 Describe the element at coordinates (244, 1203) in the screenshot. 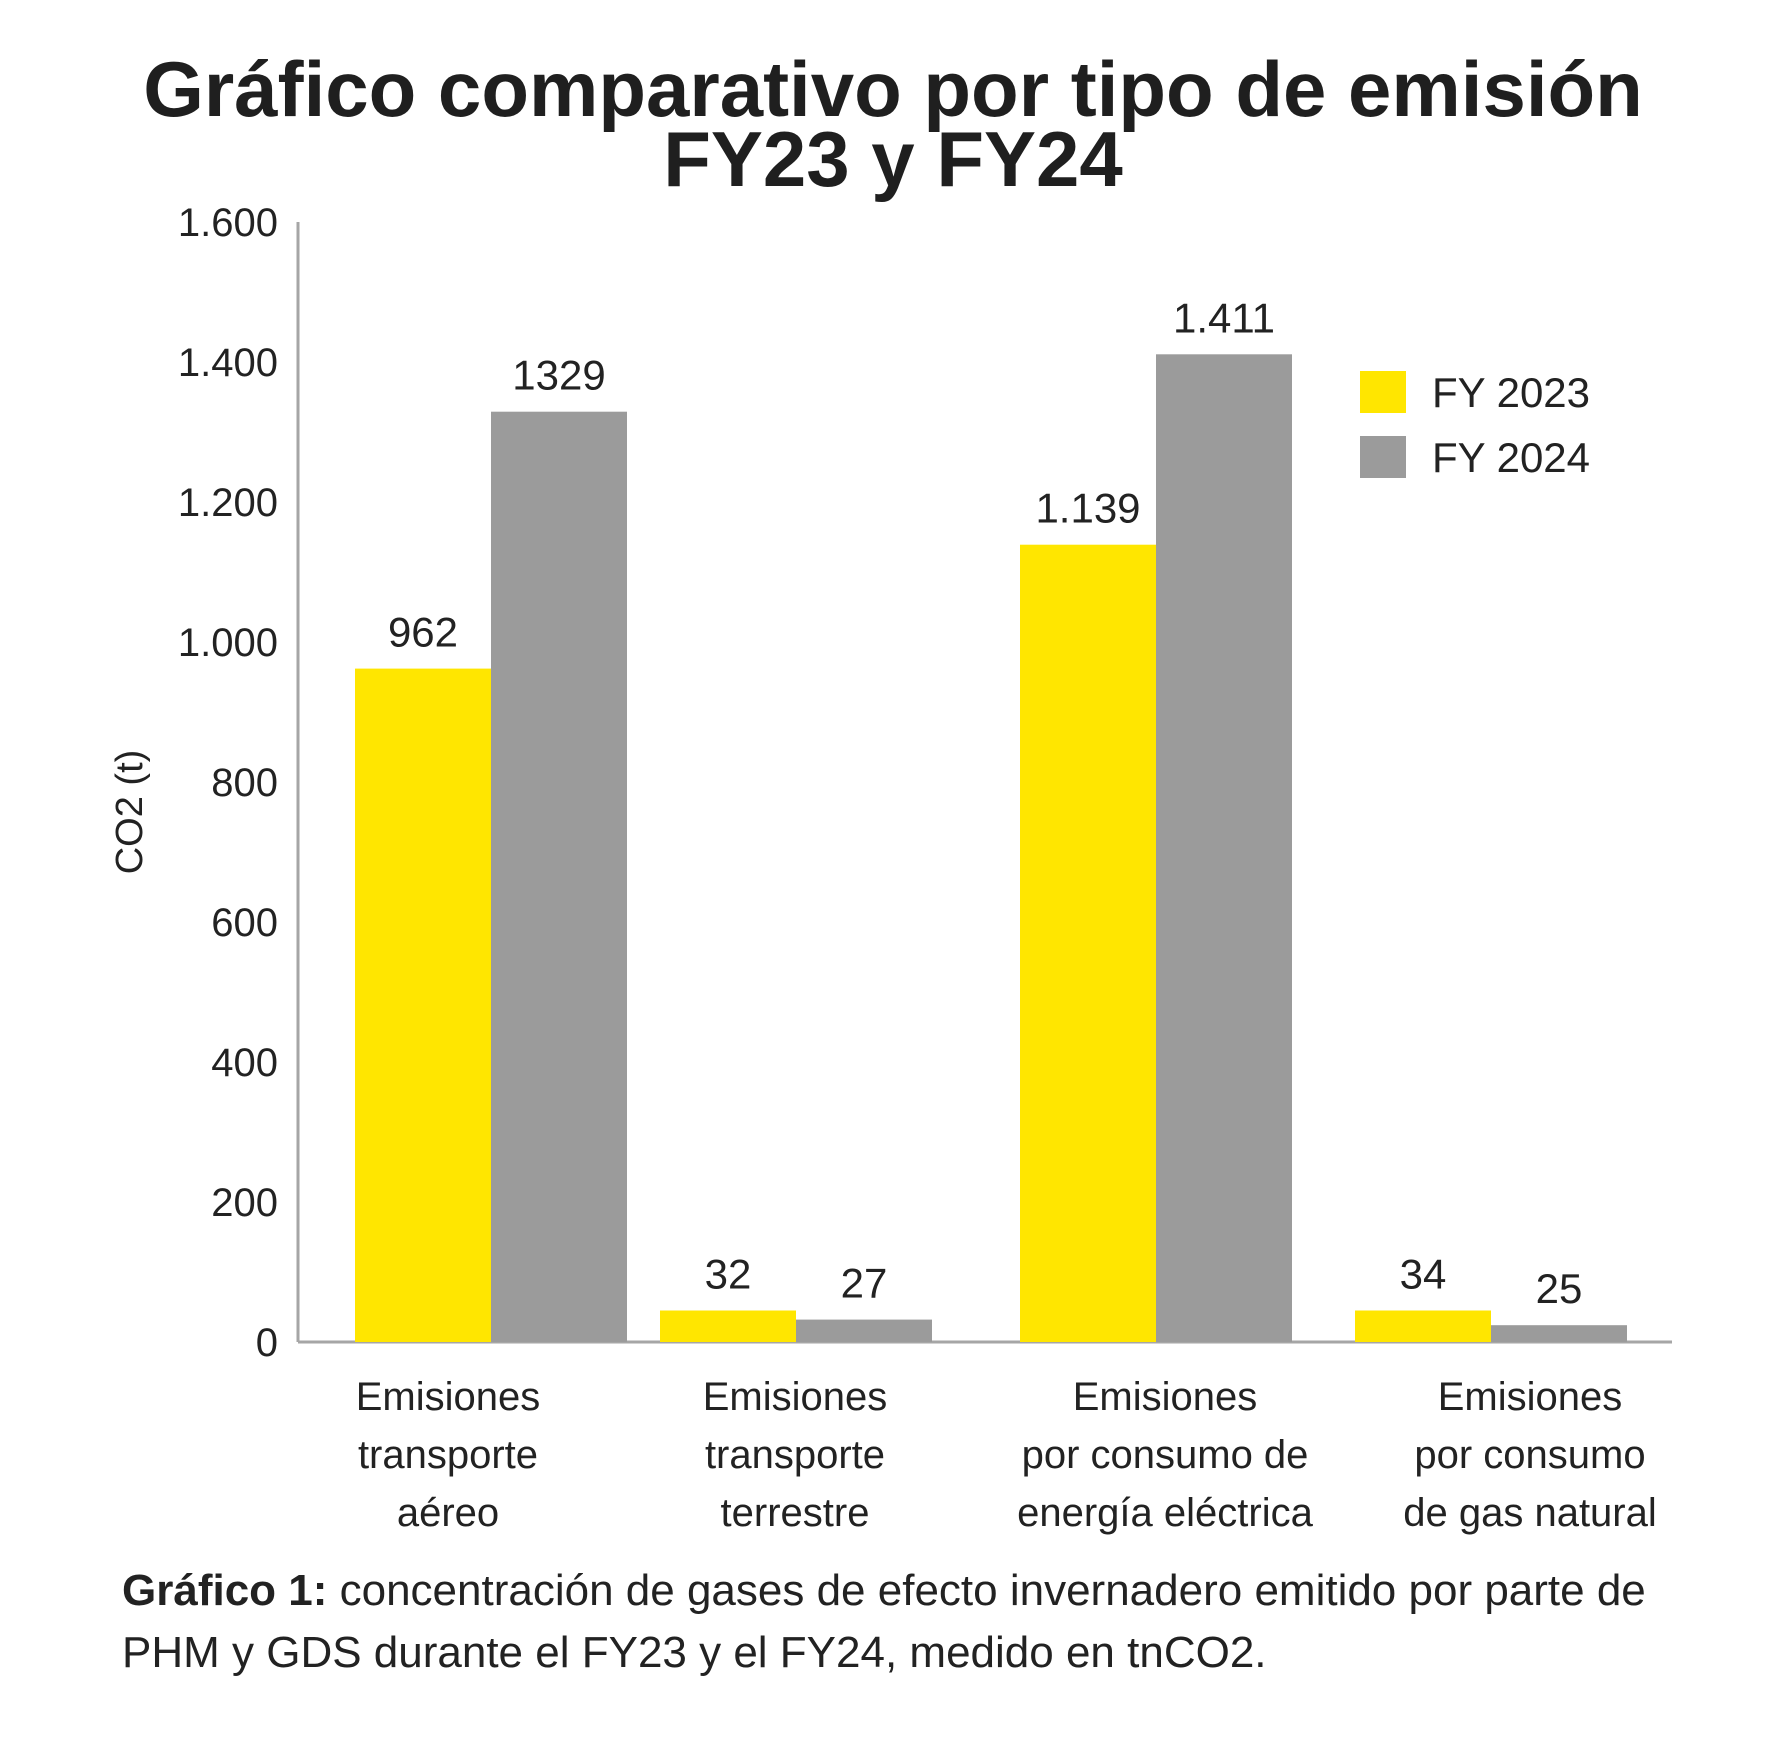

I see `y-tick-label: 200` at that location.